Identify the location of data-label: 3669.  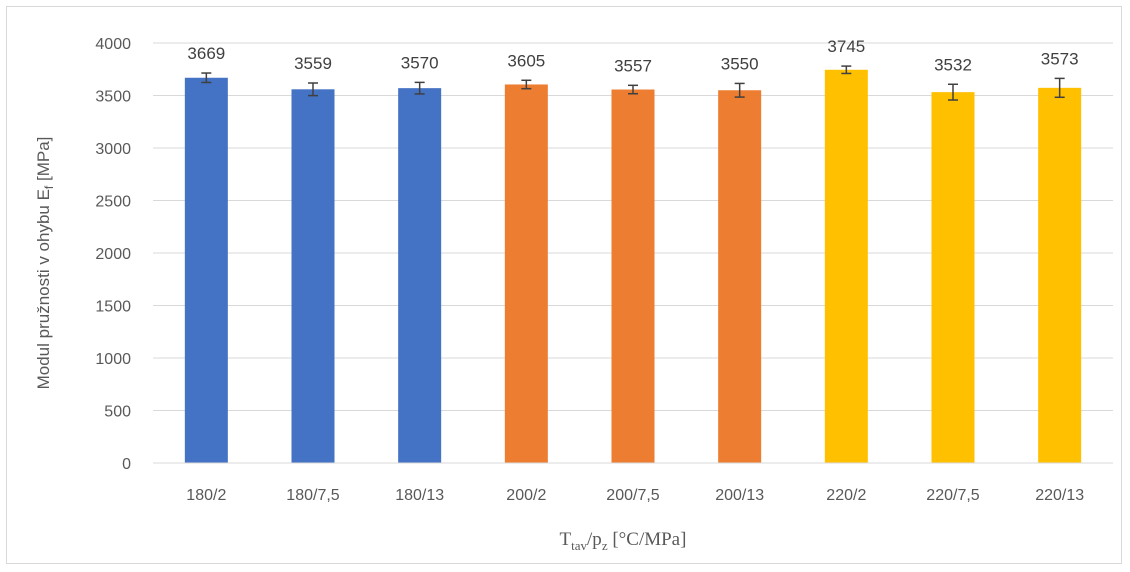
(206, 53).